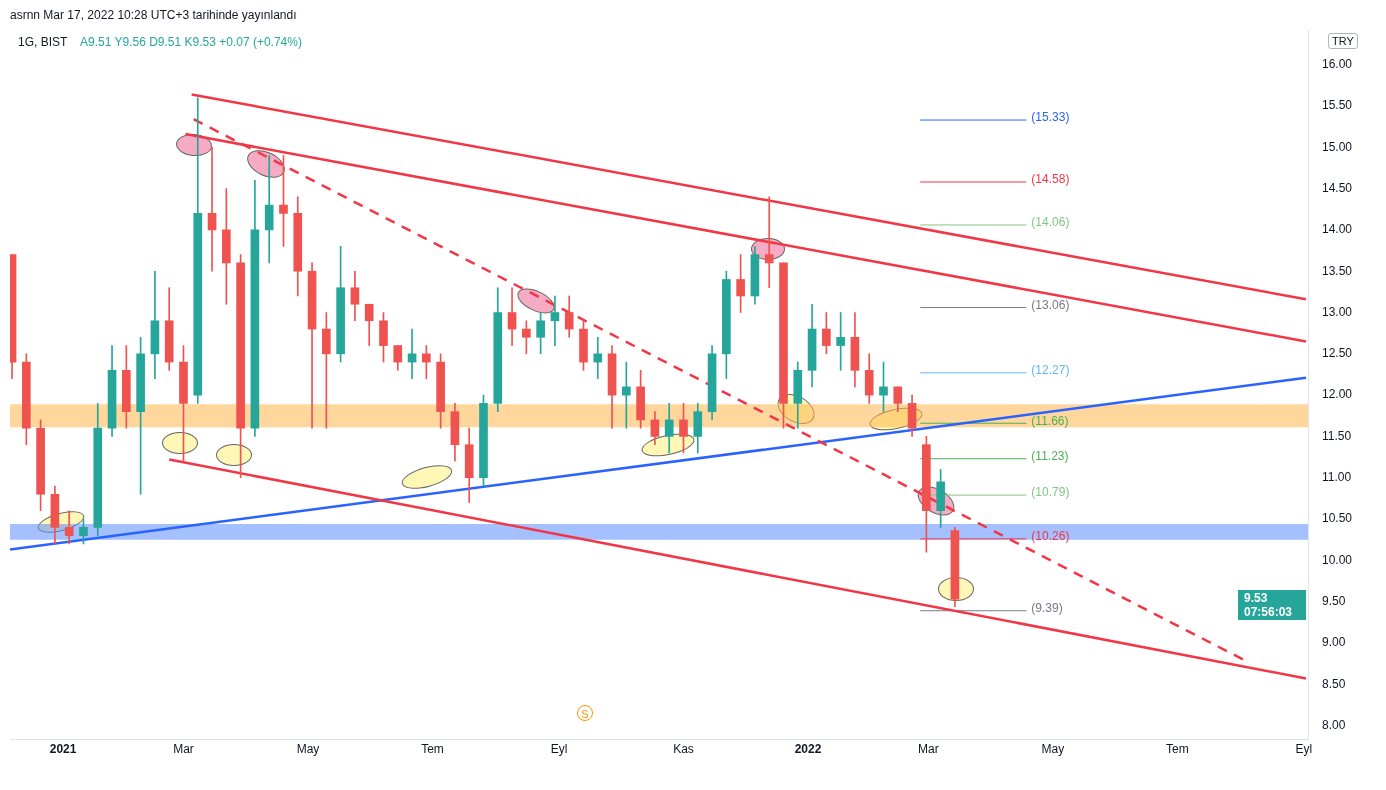 This screenshot has height=790, width=1386. Describe the element at coordinates (1337, 64) in the screenshot. I see `y-tick-label: 16.00` at that location.